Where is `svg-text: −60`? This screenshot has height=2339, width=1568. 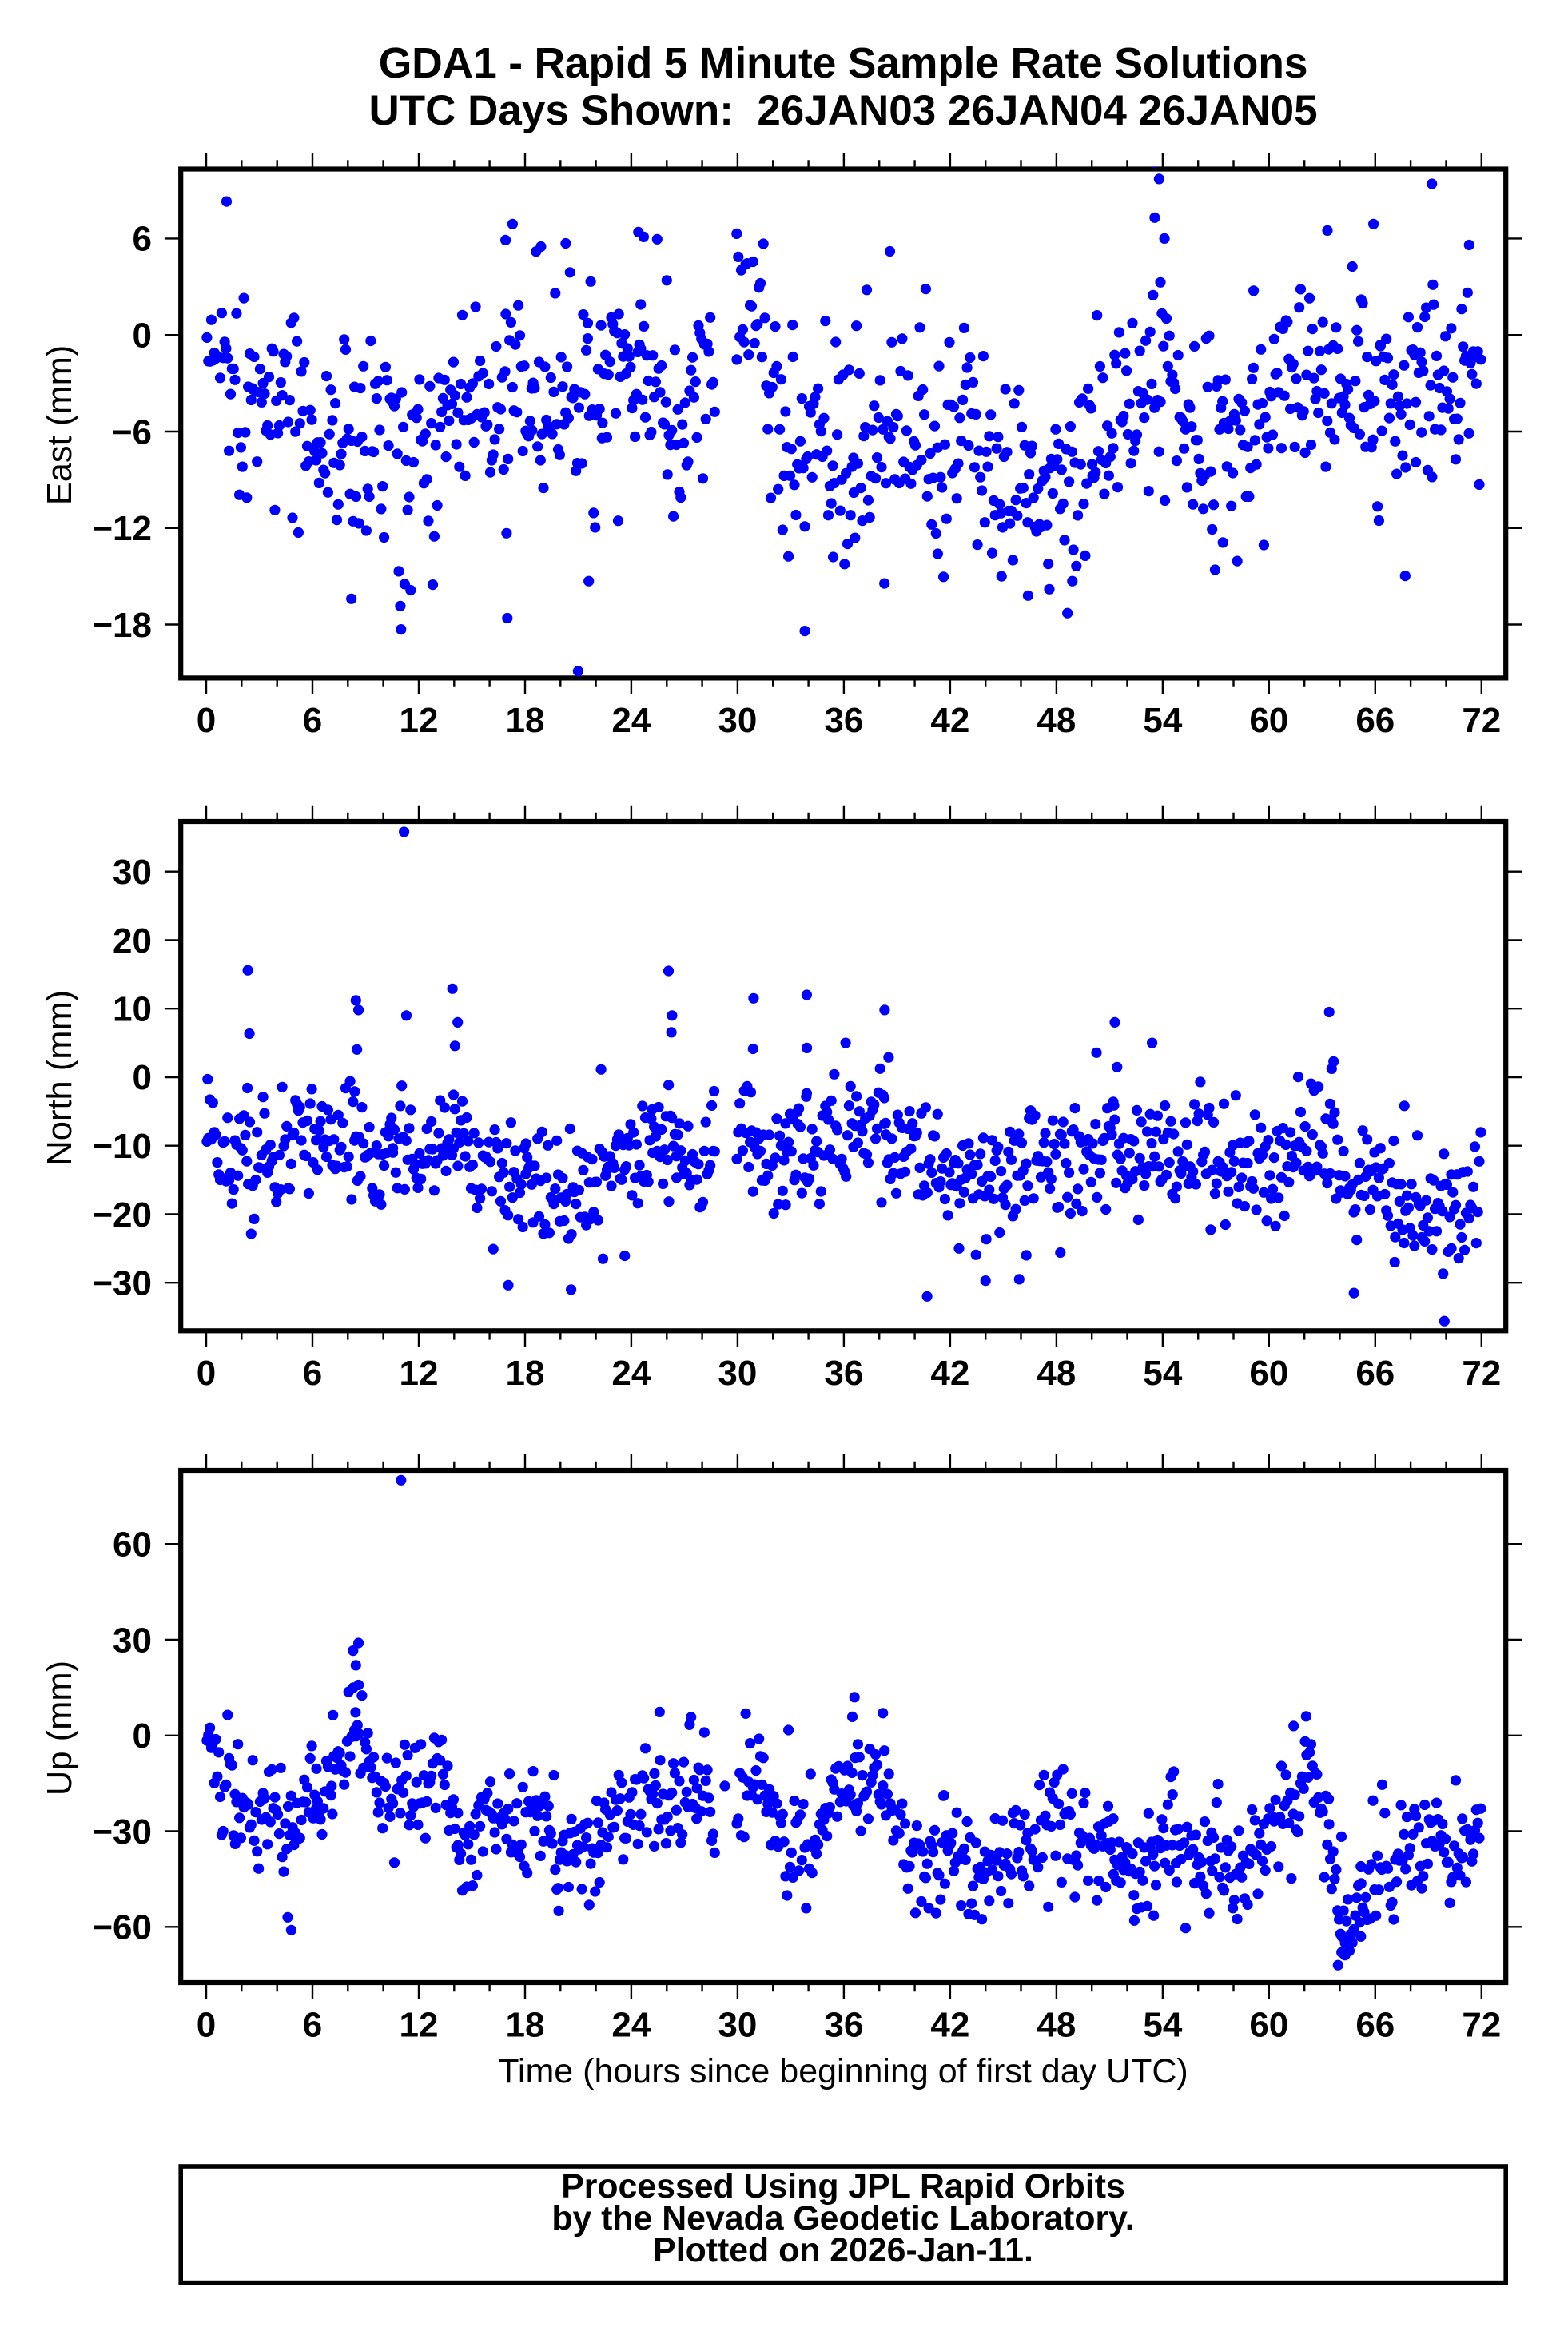
svg-text: −60 is located at coordinates (122, 1927).